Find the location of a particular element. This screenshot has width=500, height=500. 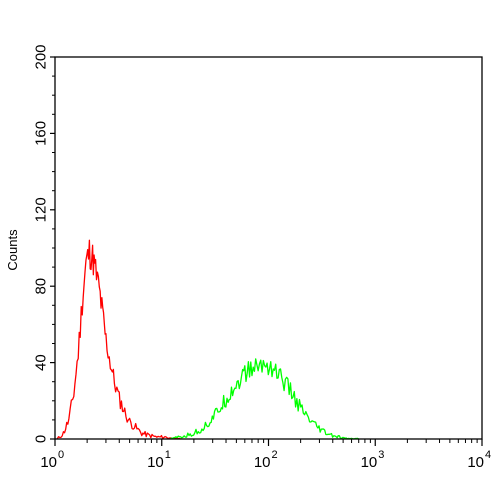

x-axis-ticks: 10 0 10 1 10 2 10 3 10 4 is located at coordinates (265, 455).